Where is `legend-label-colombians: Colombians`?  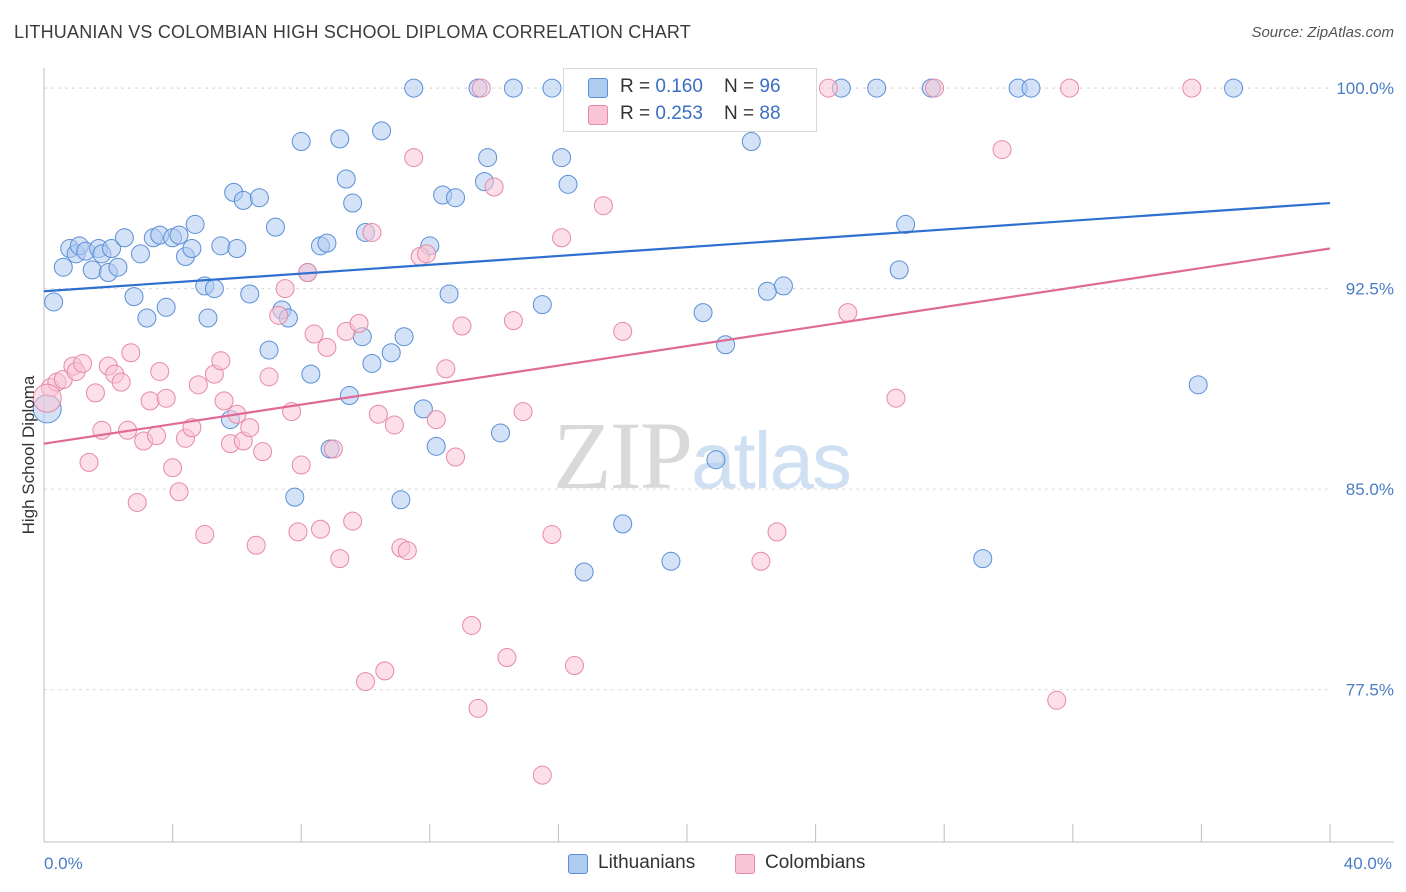 legend-label-colombians: Colombians is located at coordinates (815, 862).